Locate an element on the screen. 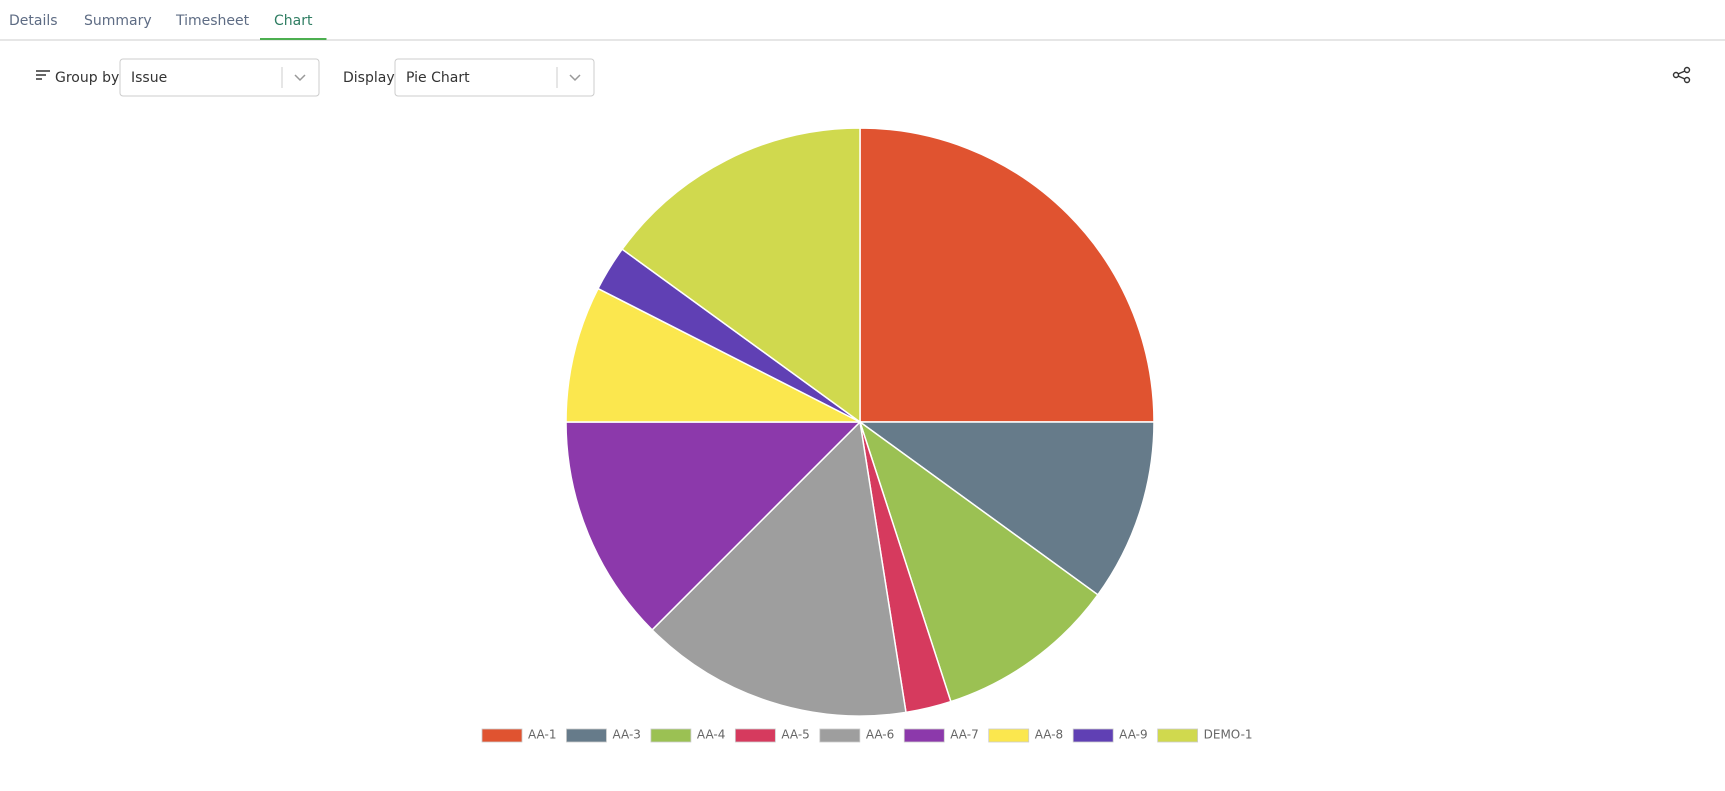 The image size is (1725, 791). group-by-value: Issue is located at coordinates (149, 78).